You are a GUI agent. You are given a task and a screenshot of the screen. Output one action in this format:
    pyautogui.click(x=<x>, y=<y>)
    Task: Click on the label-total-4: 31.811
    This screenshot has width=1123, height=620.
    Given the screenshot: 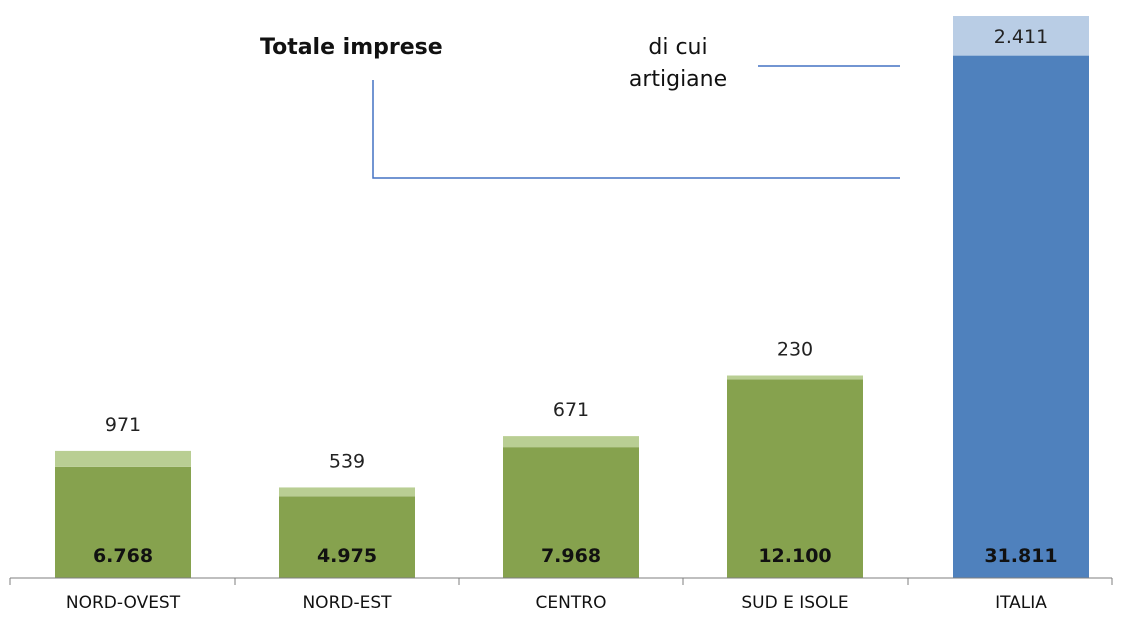 What is the action you would take?
    pyautogui.click(x=1020, y=556)
    